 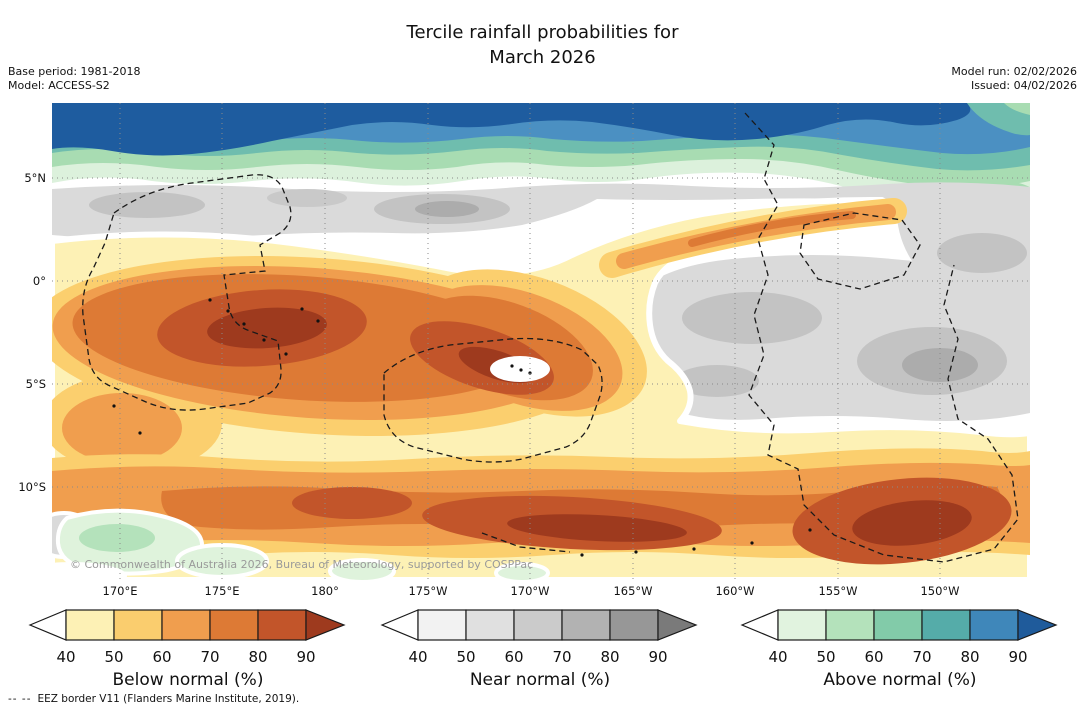 What do you see at coordinates (940, 591) in the screenshot?
I see `lon-label-150w: 150°W` at bounding box center [940, 591].